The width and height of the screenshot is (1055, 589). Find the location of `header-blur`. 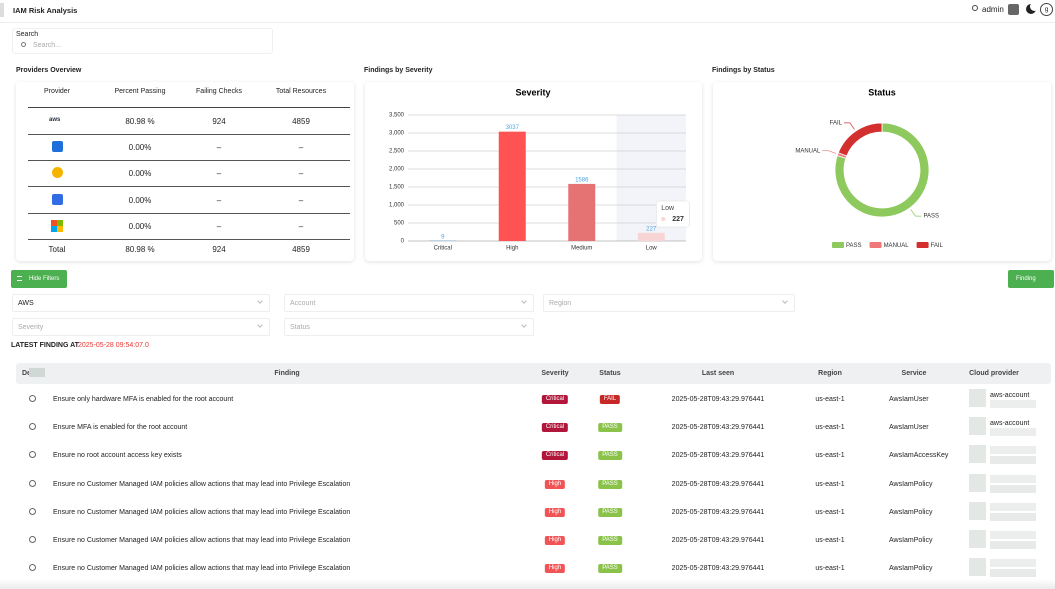

header-blur is located at coordinates (37, 372).